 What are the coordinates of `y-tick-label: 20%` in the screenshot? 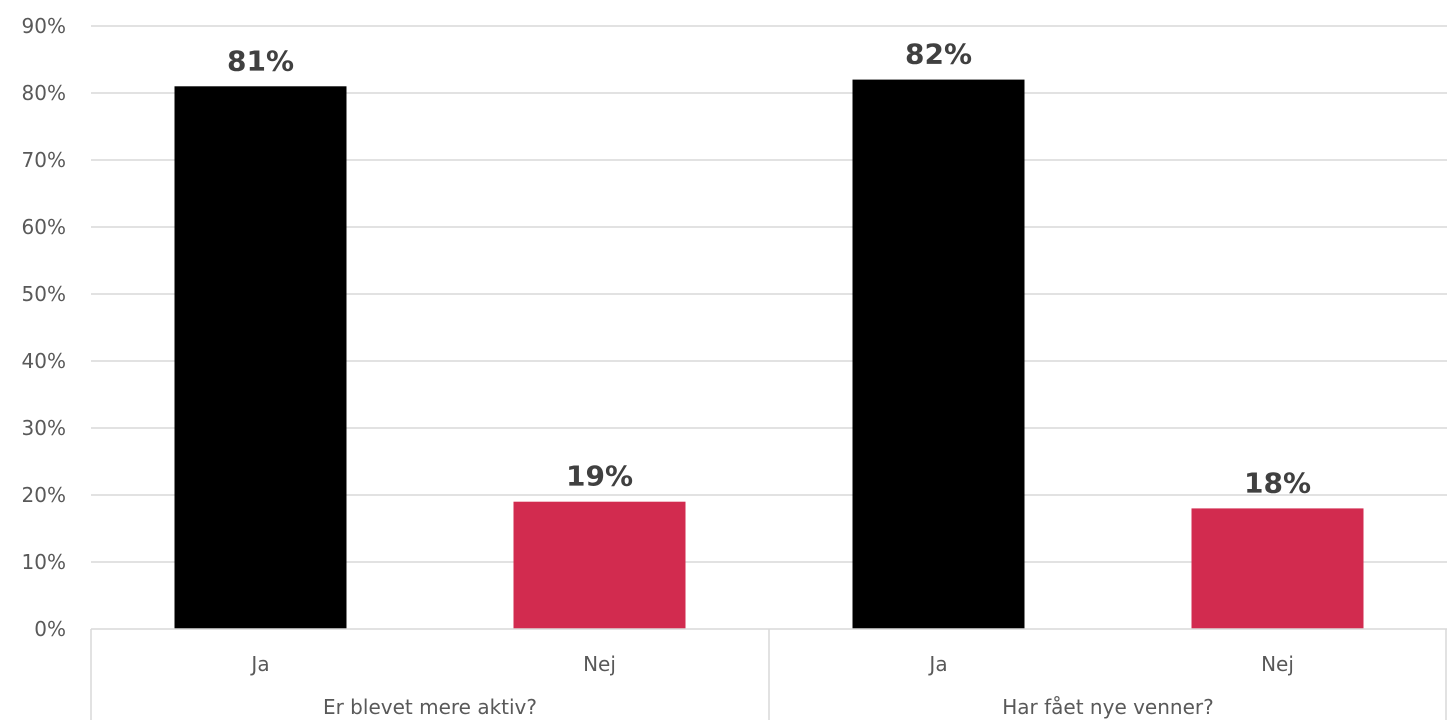 It's located at (44, 495).